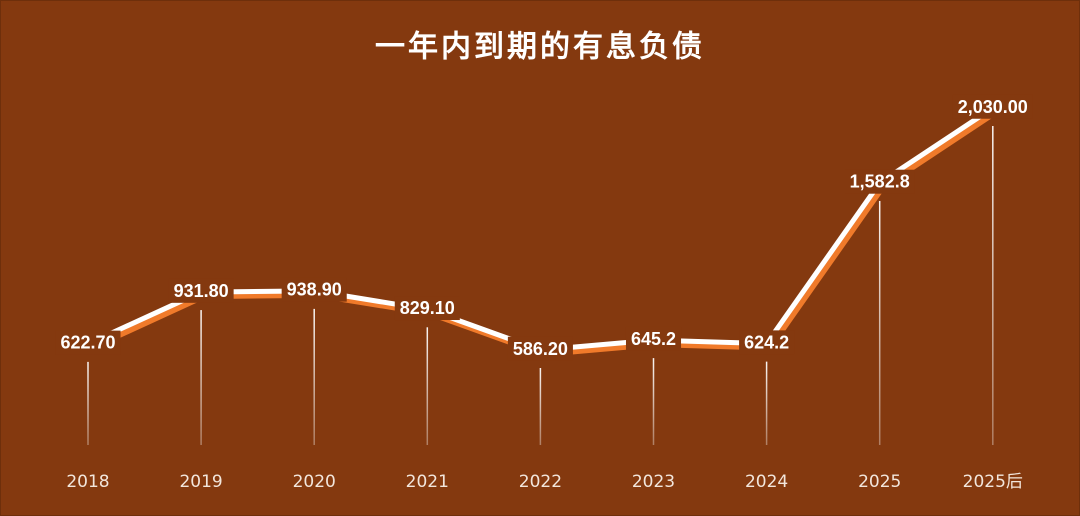  What do you see at coordinates (427, 482) in the screenshot?
I see `x-tick-label: 2021` at bounding box center [427, 482].